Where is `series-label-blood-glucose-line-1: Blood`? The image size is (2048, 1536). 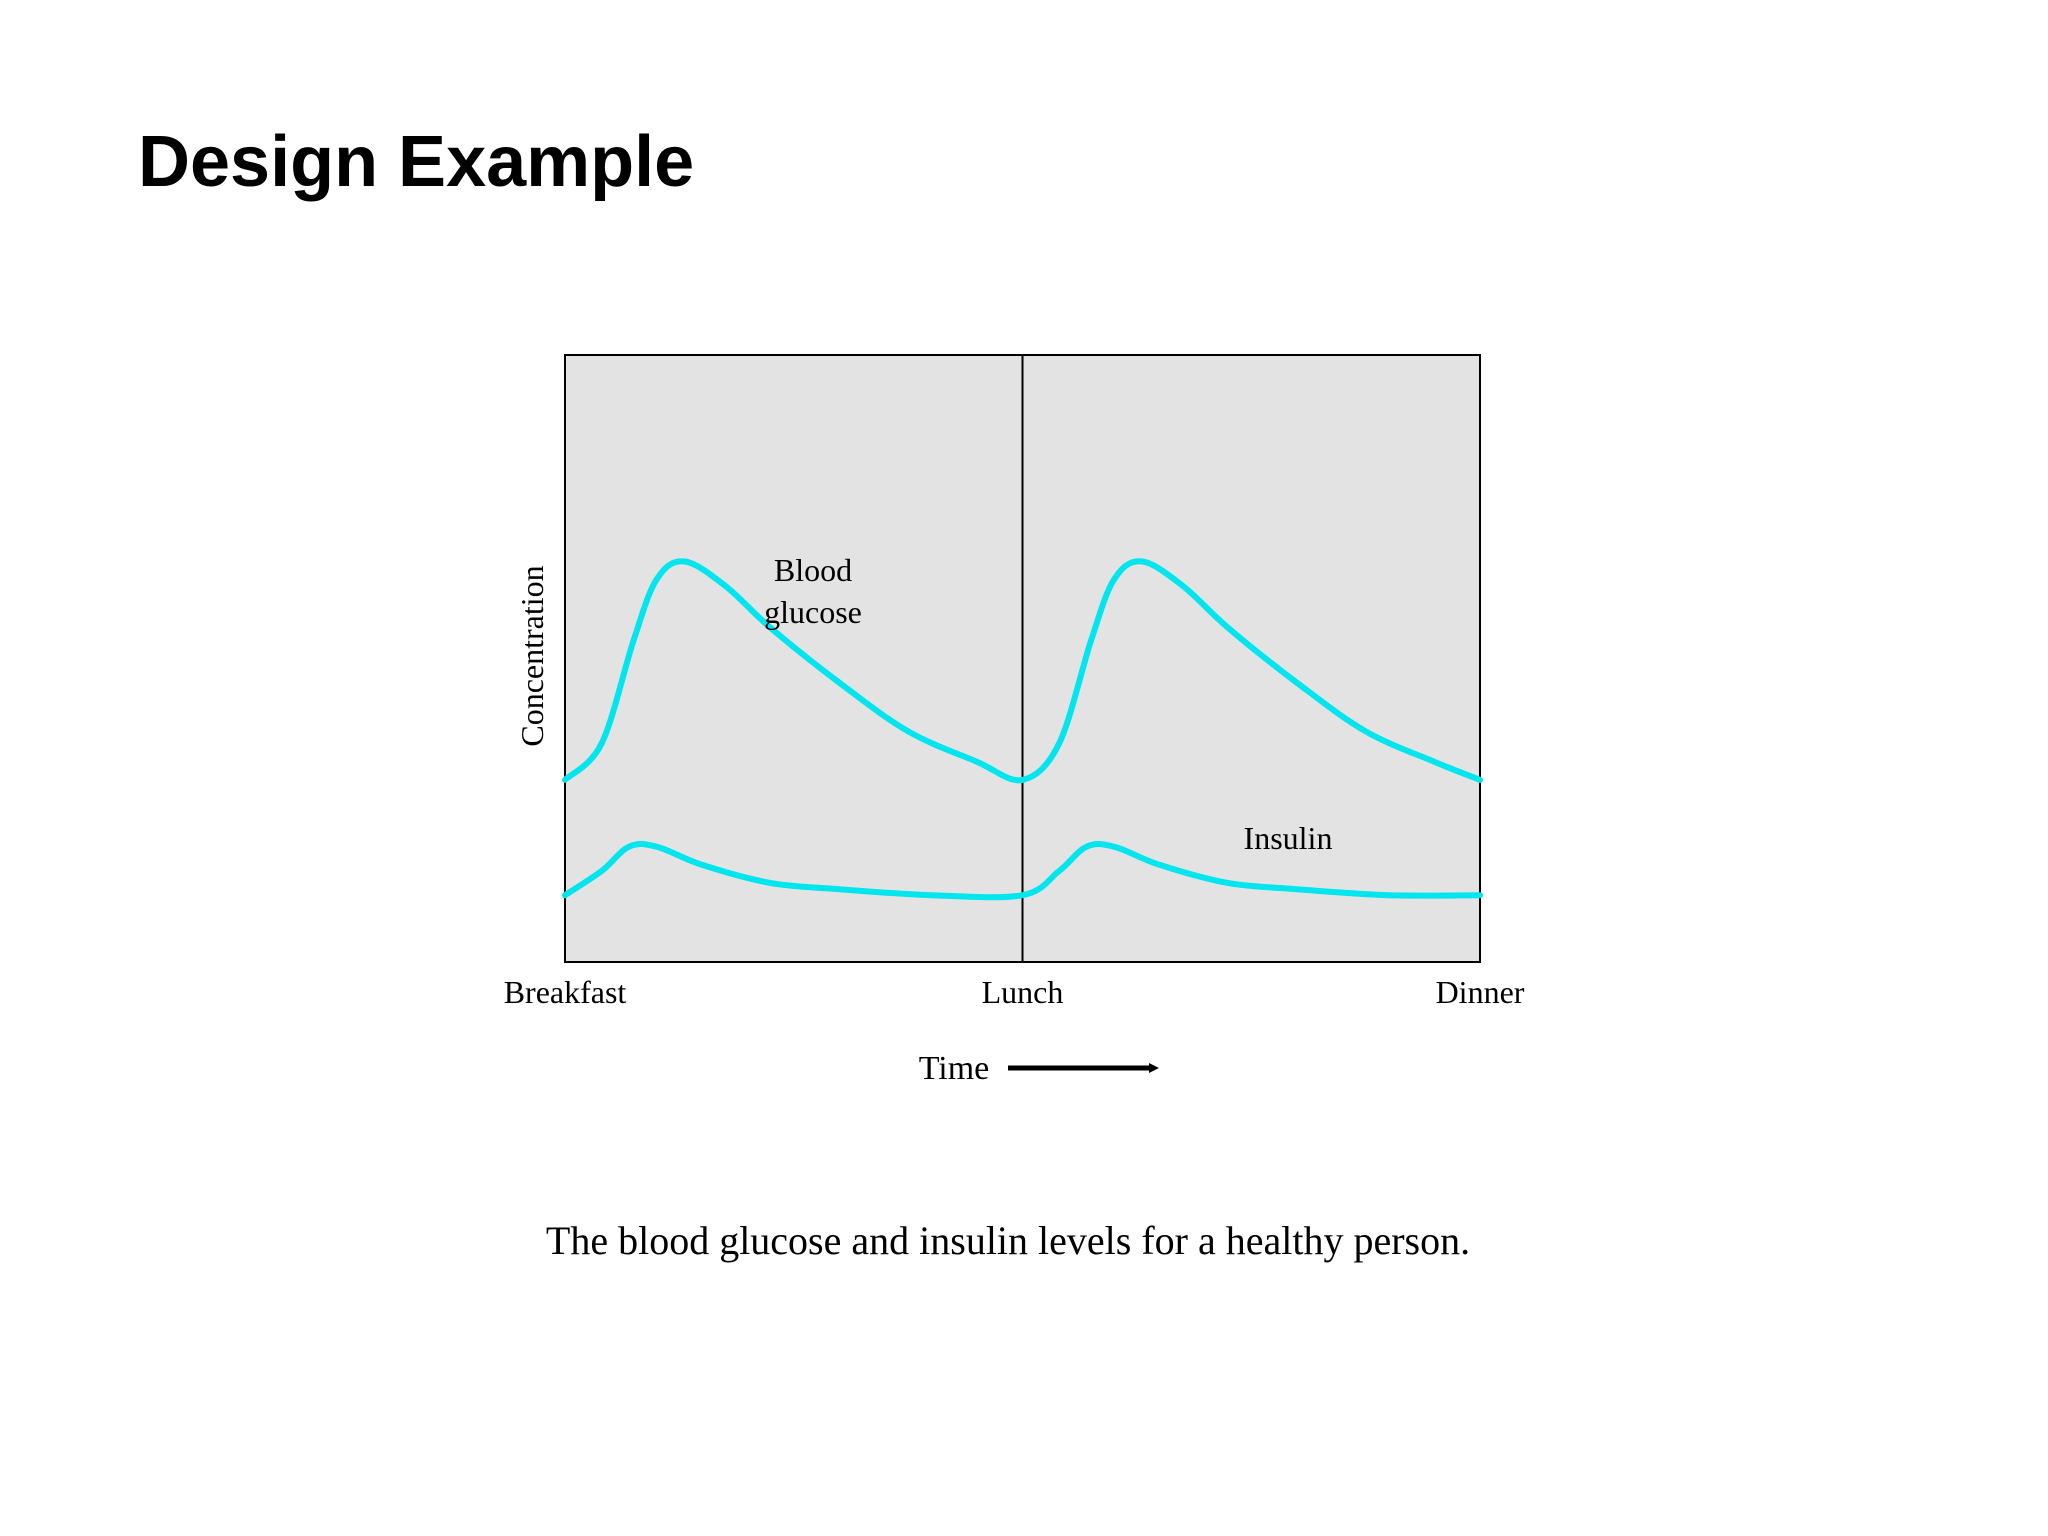
series-label-blood-glucose-line-1: Blood is located at coordinates (813, 570).